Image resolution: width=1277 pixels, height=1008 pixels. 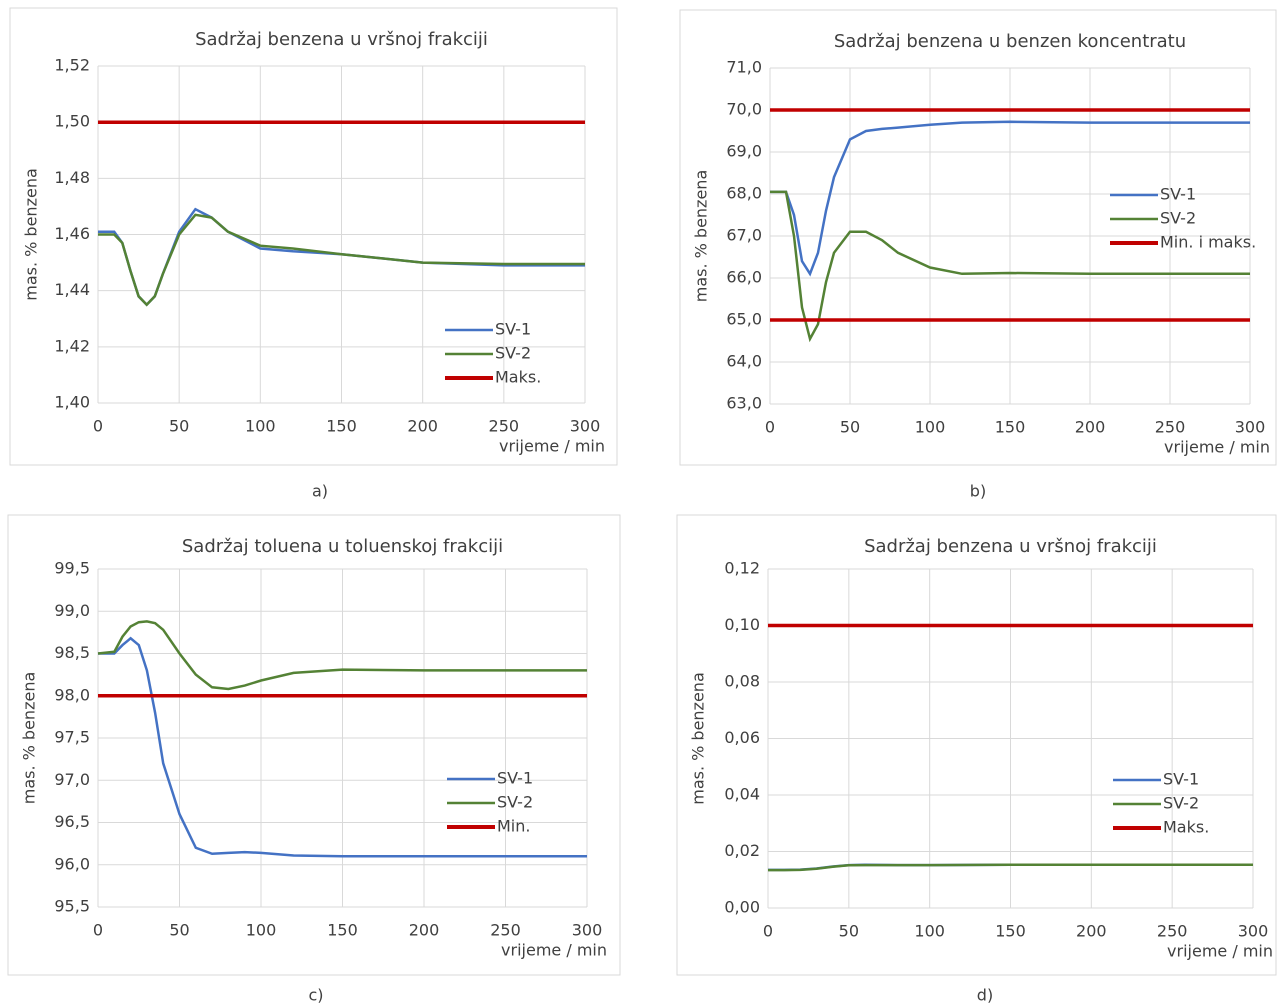 What do you see at coordinates (72, 568) in the screenshot?
I see `y-tick-label: 99,5` at bounding box center [72, 568].